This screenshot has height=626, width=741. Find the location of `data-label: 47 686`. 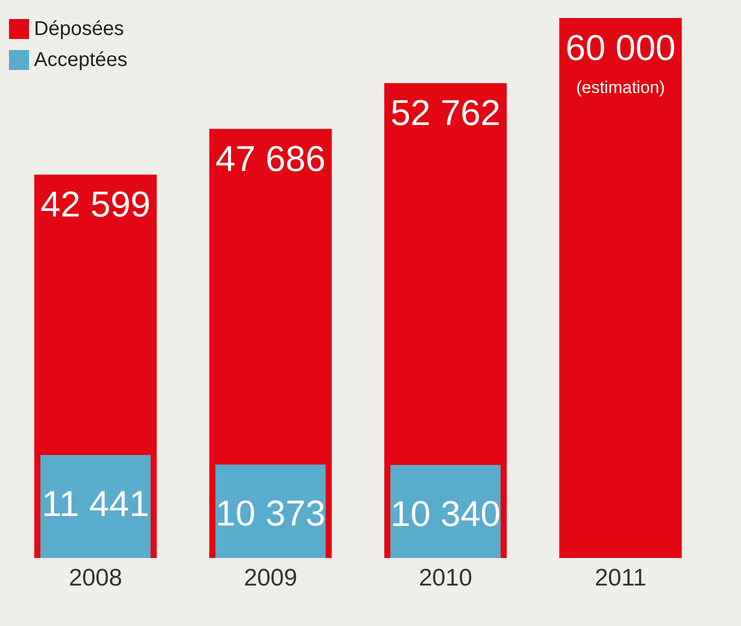

data-label: 47 686 is located at coordinates (270, 158).